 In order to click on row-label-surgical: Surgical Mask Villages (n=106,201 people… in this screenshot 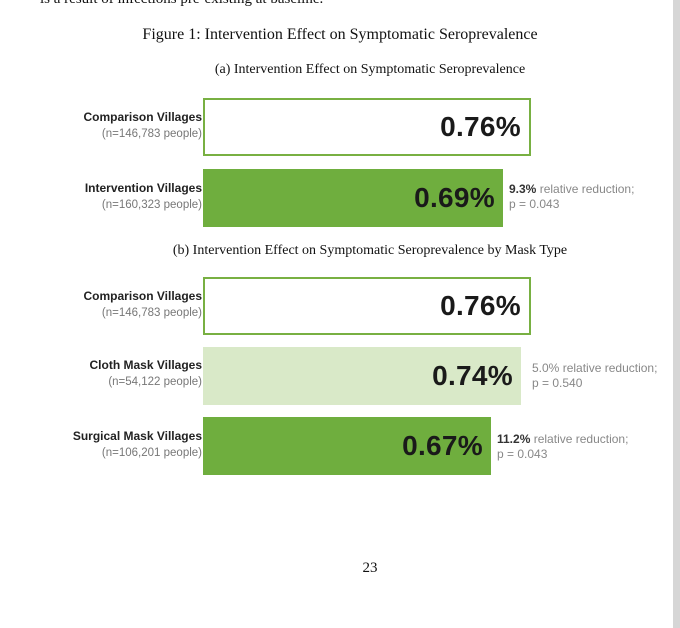, I will do `click(137, 444)`.